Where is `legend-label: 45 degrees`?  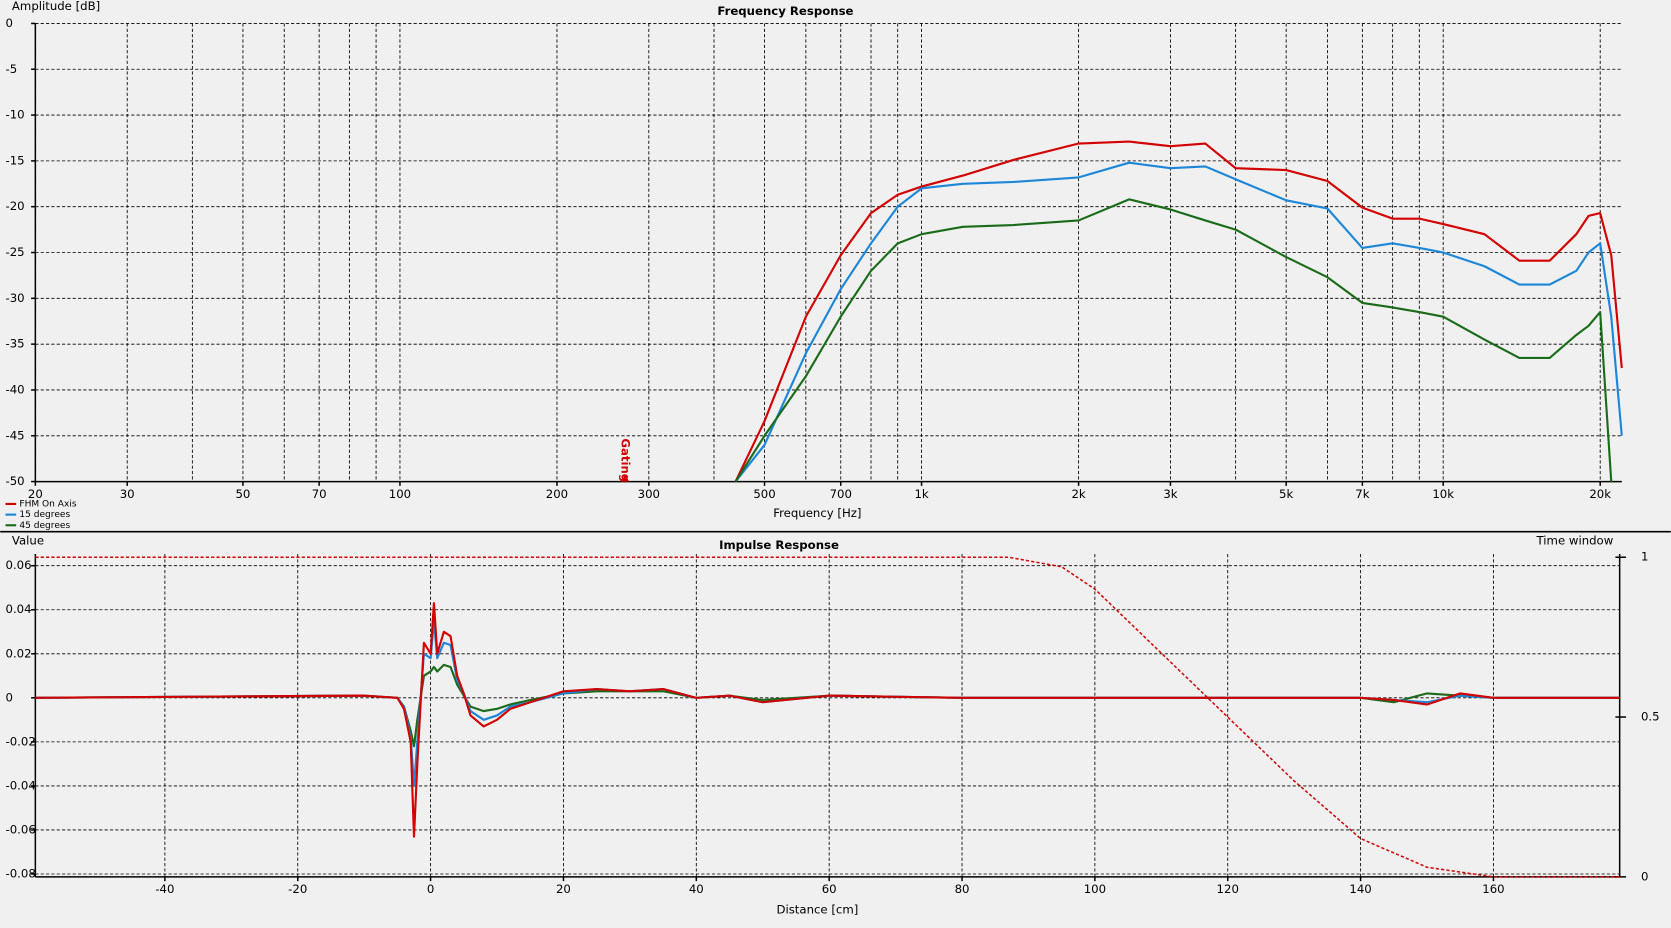
legend-label: 45 degrees is located at coordinates (44, 526).